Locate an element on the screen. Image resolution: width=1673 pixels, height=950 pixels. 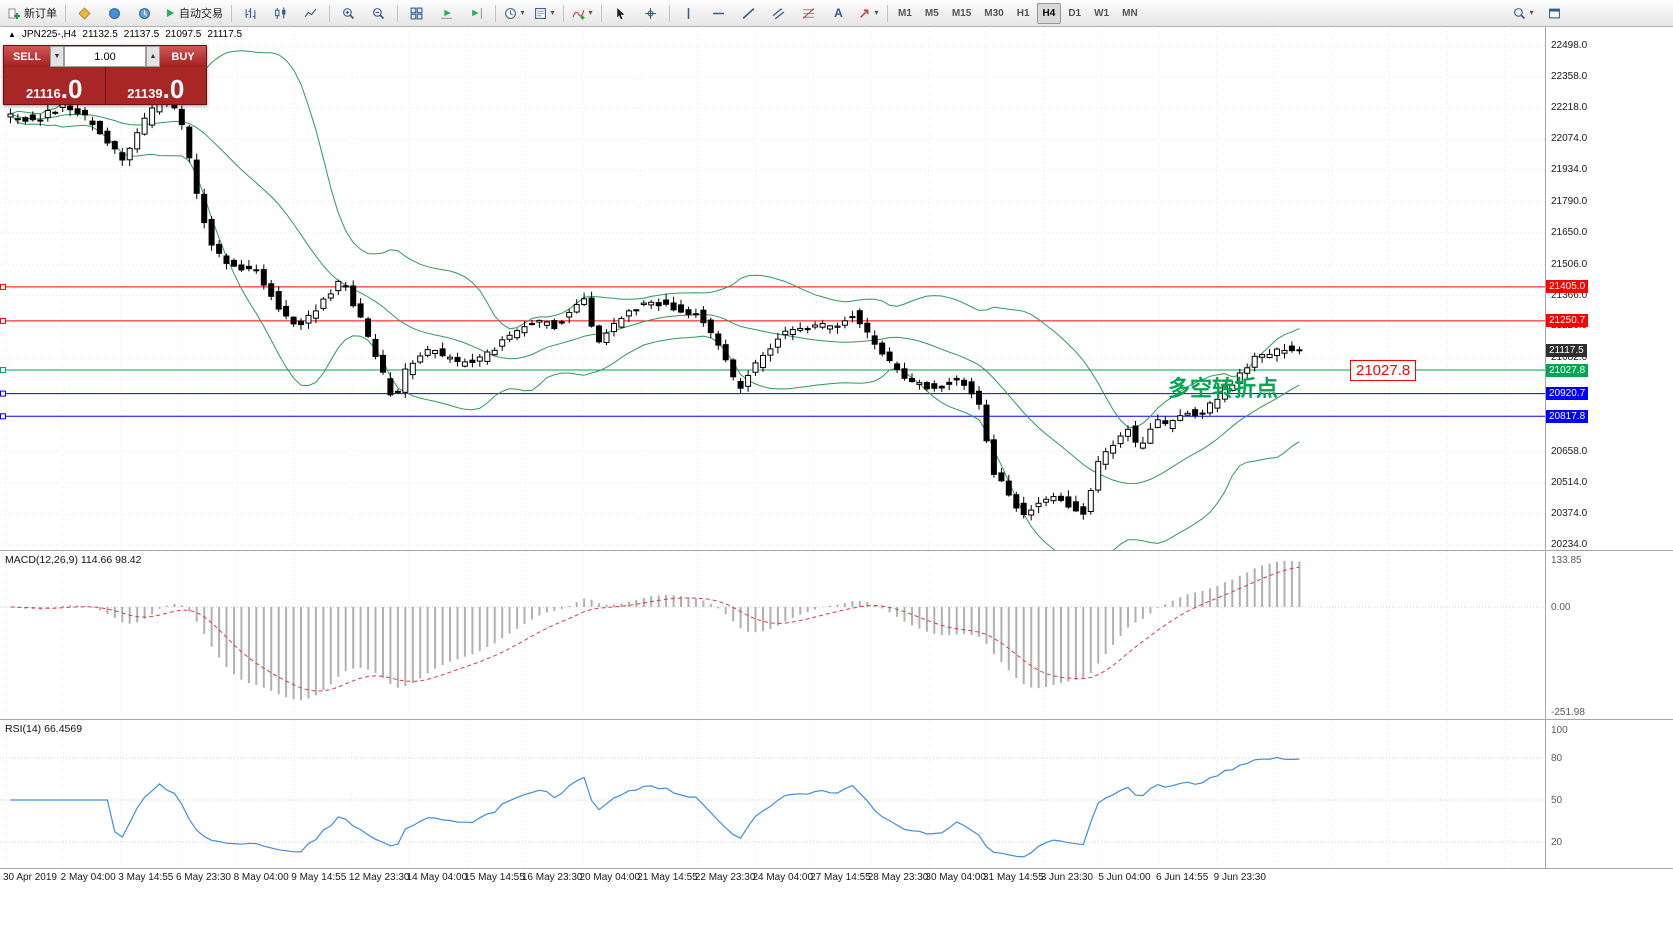
vertical-line-button is located at coordinates (688, 13).